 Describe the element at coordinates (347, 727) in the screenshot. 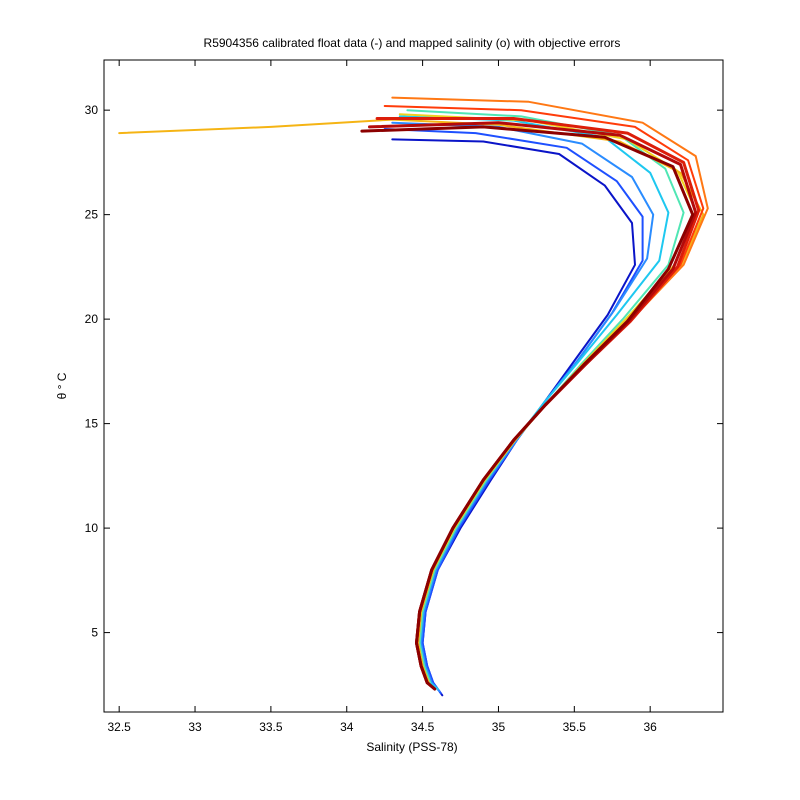

I see `x-tick-label: 34` at that location.